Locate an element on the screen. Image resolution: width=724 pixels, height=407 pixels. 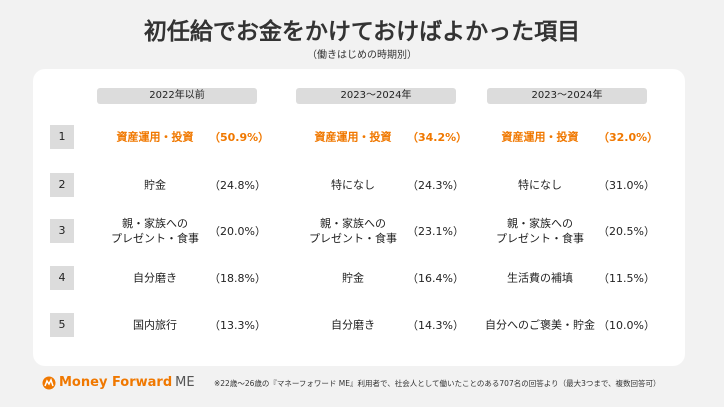
item-percentage: （16.4%） is located at coordinates (435, 278).